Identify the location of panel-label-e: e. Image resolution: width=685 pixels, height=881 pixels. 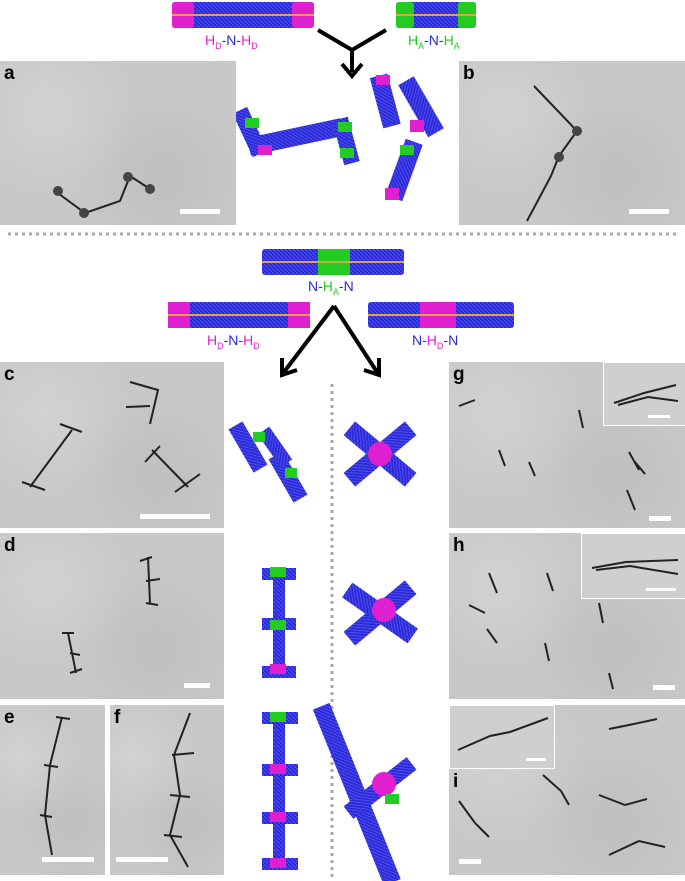
(9, 717).